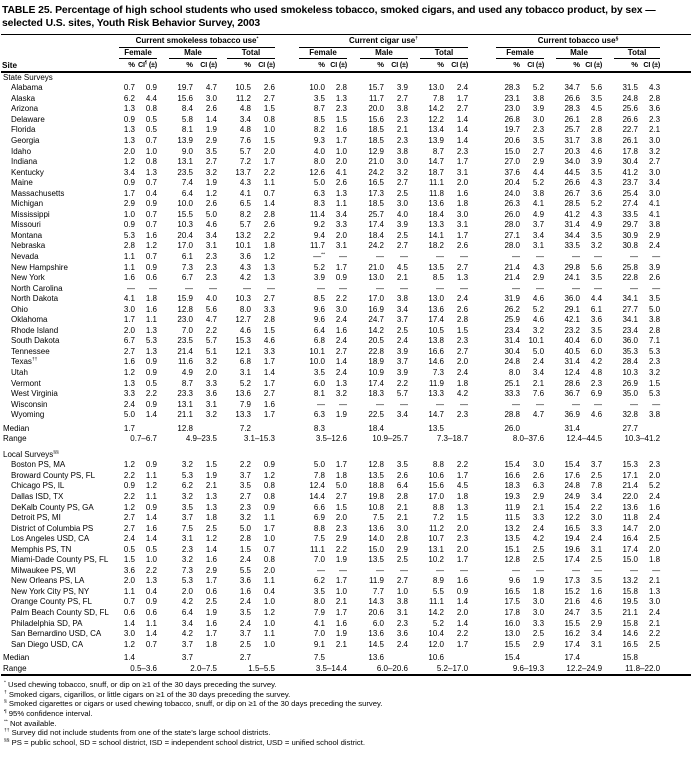 The image size is (692, 762). I want to click on ci-value-cell: 5.0, so click(211, 214).